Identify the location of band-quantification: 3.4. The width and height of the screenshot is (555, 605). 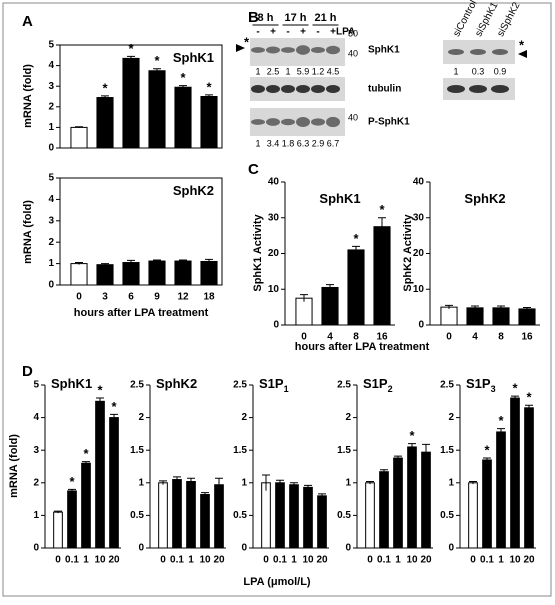
(273, 143).